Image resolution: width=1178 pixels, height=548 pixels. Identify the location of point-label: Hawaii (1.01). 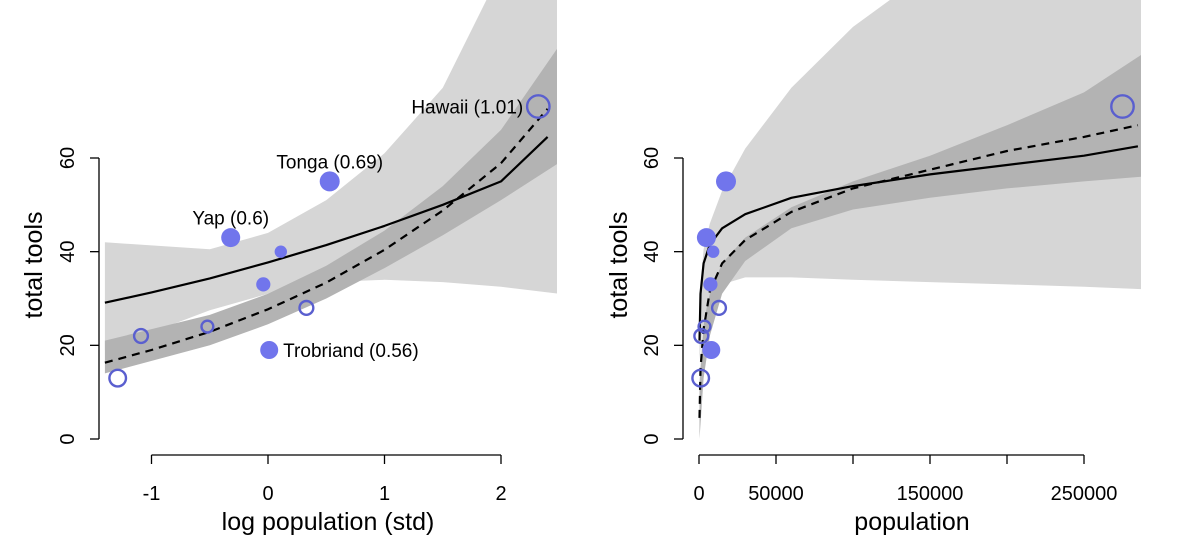
(467, 107).